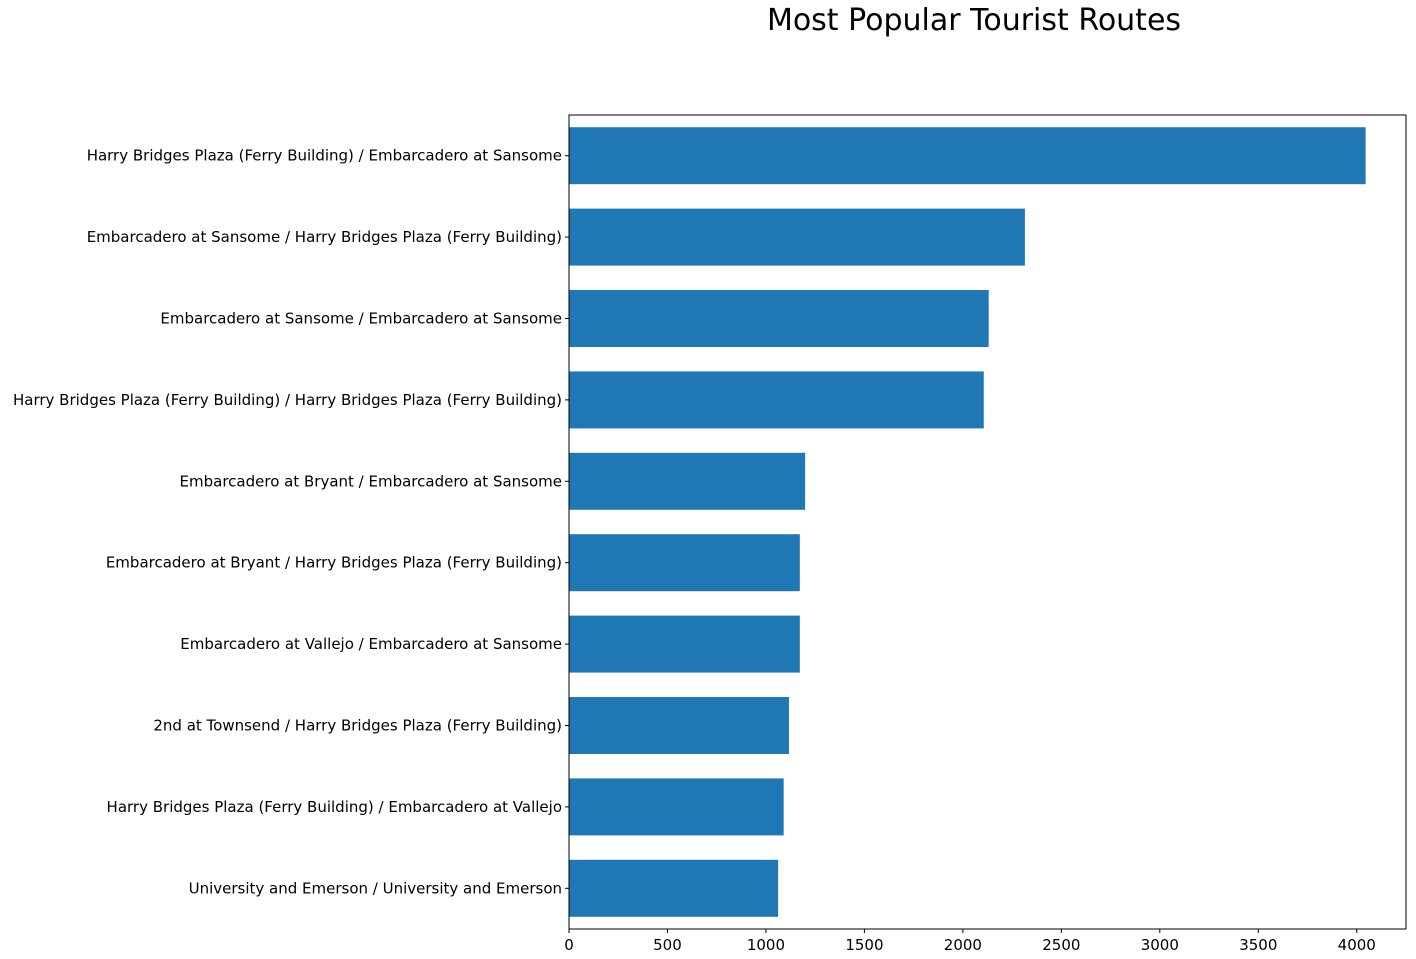  I want to click on x-tick-label: 500, so click(667, 945).